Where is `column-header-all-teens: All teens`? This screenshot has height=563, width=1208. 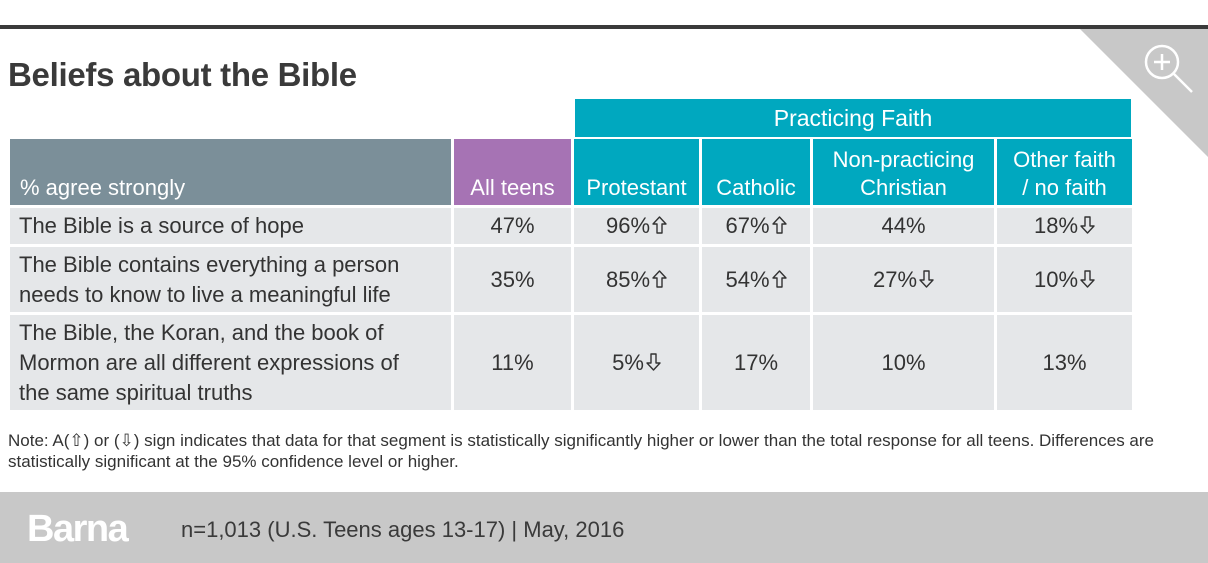 column-header-all-teens: All teens is located at coordinates (514, 173).